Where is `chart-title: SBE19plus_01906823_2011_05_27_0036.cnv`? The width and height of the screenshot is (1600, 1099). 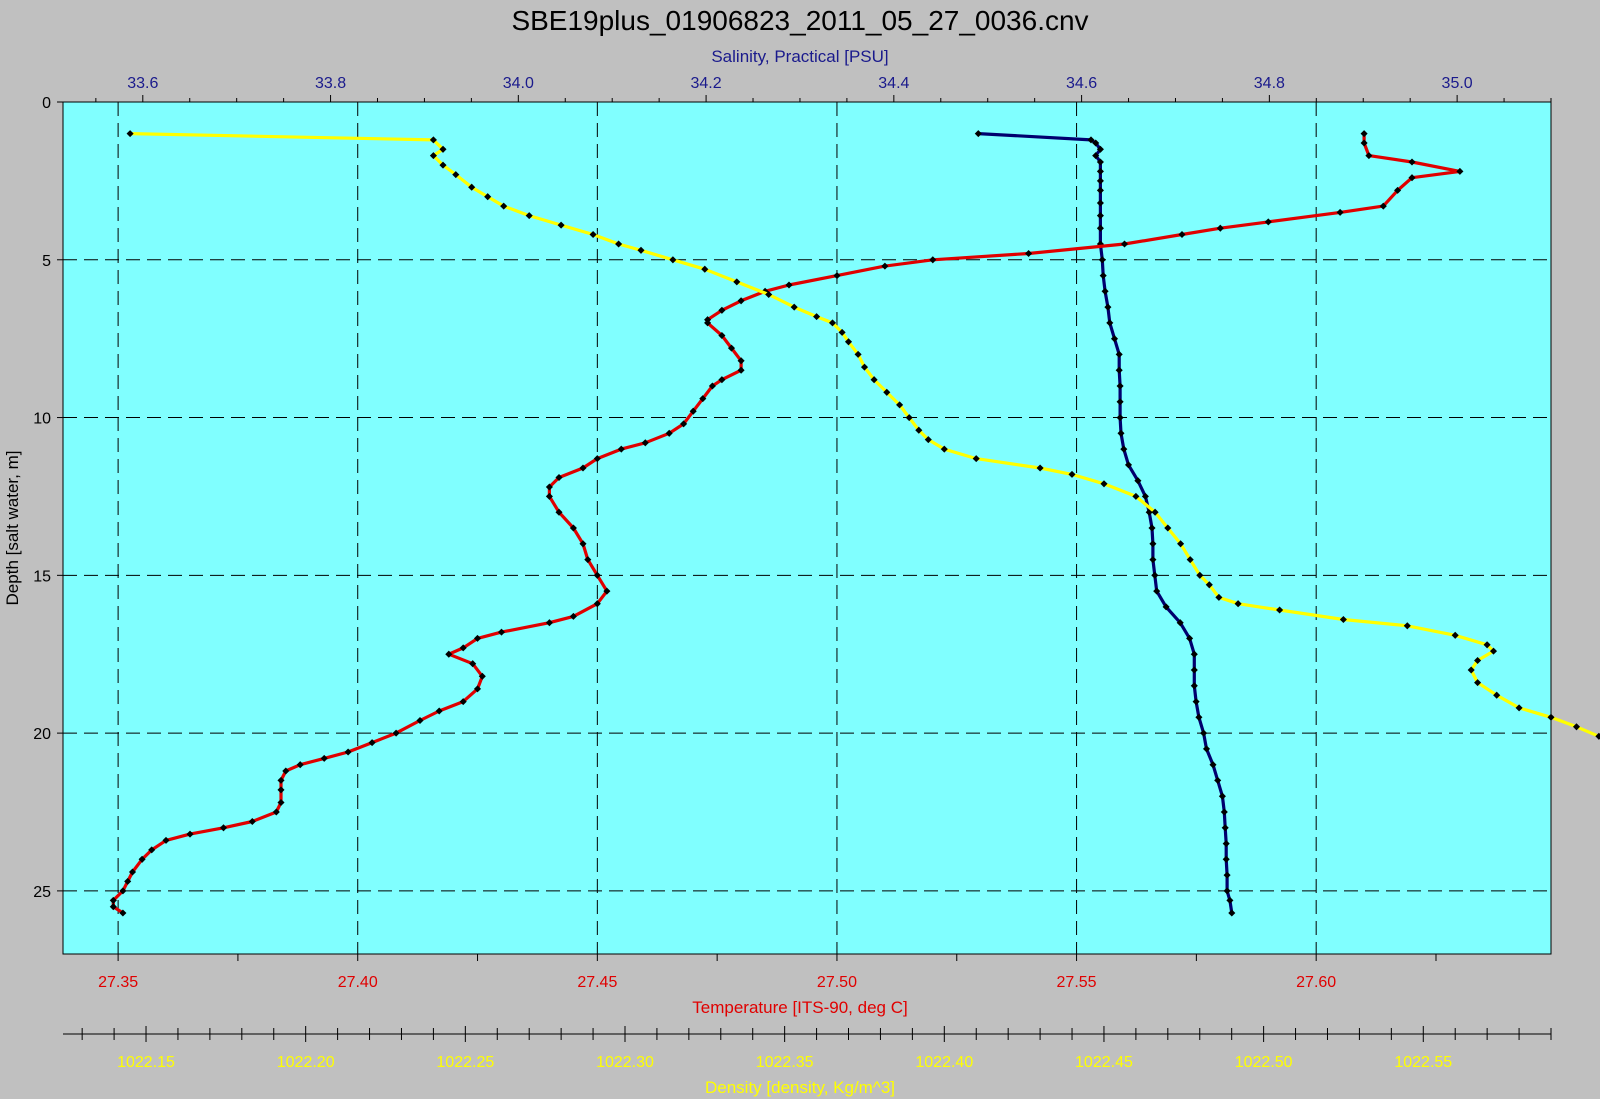 chart-title: SBE19plus_01906823_2011_05_27_0036.cnv is located at coordinates (799, 20).